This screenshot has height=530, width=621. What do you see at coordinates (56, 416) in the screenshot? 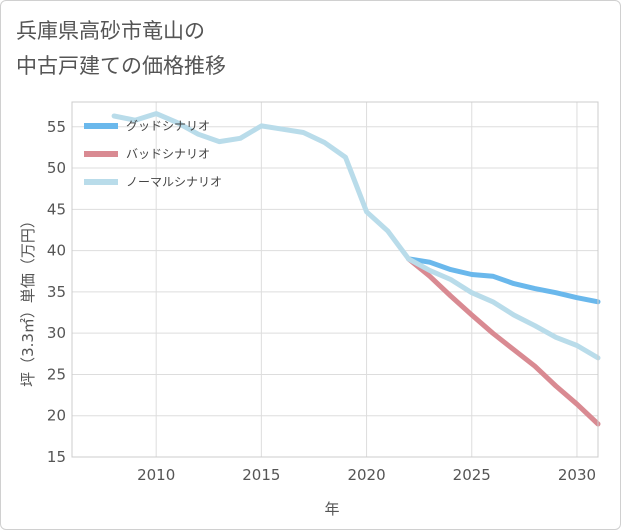
I see `y-tick-label: 20` at bounding box center [56, 416].